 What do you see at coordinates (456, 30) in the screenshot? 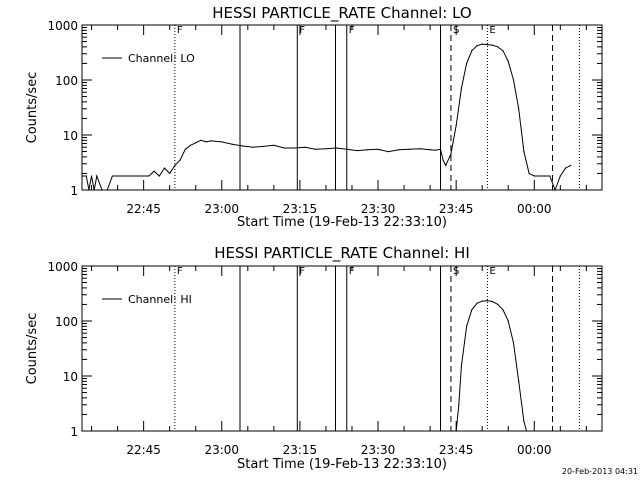
I see `event-flag-label: S` at bounding box center [456, 30].